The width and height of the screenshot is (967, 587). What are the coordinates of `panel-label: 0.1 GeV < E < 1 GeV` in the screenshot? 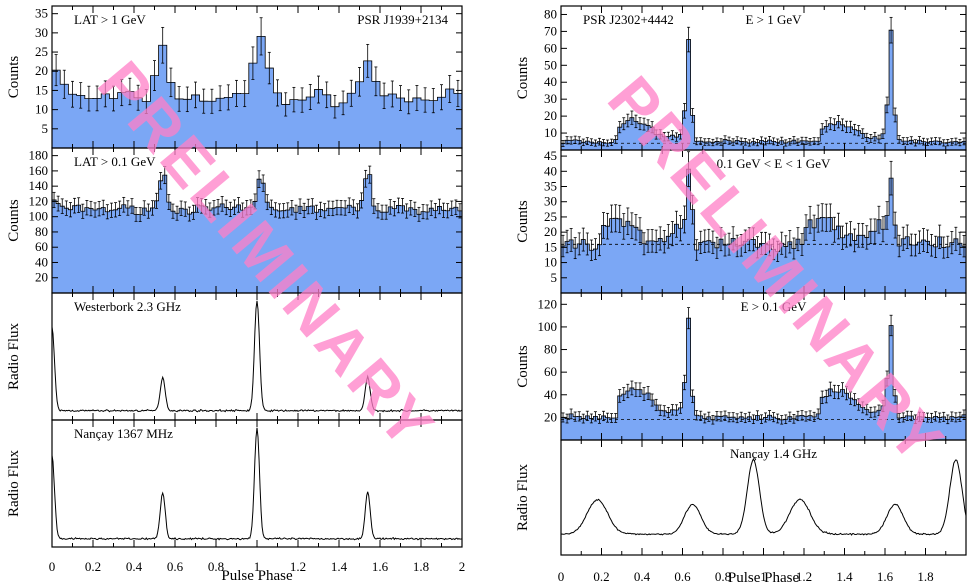 It's located at (774, 163).